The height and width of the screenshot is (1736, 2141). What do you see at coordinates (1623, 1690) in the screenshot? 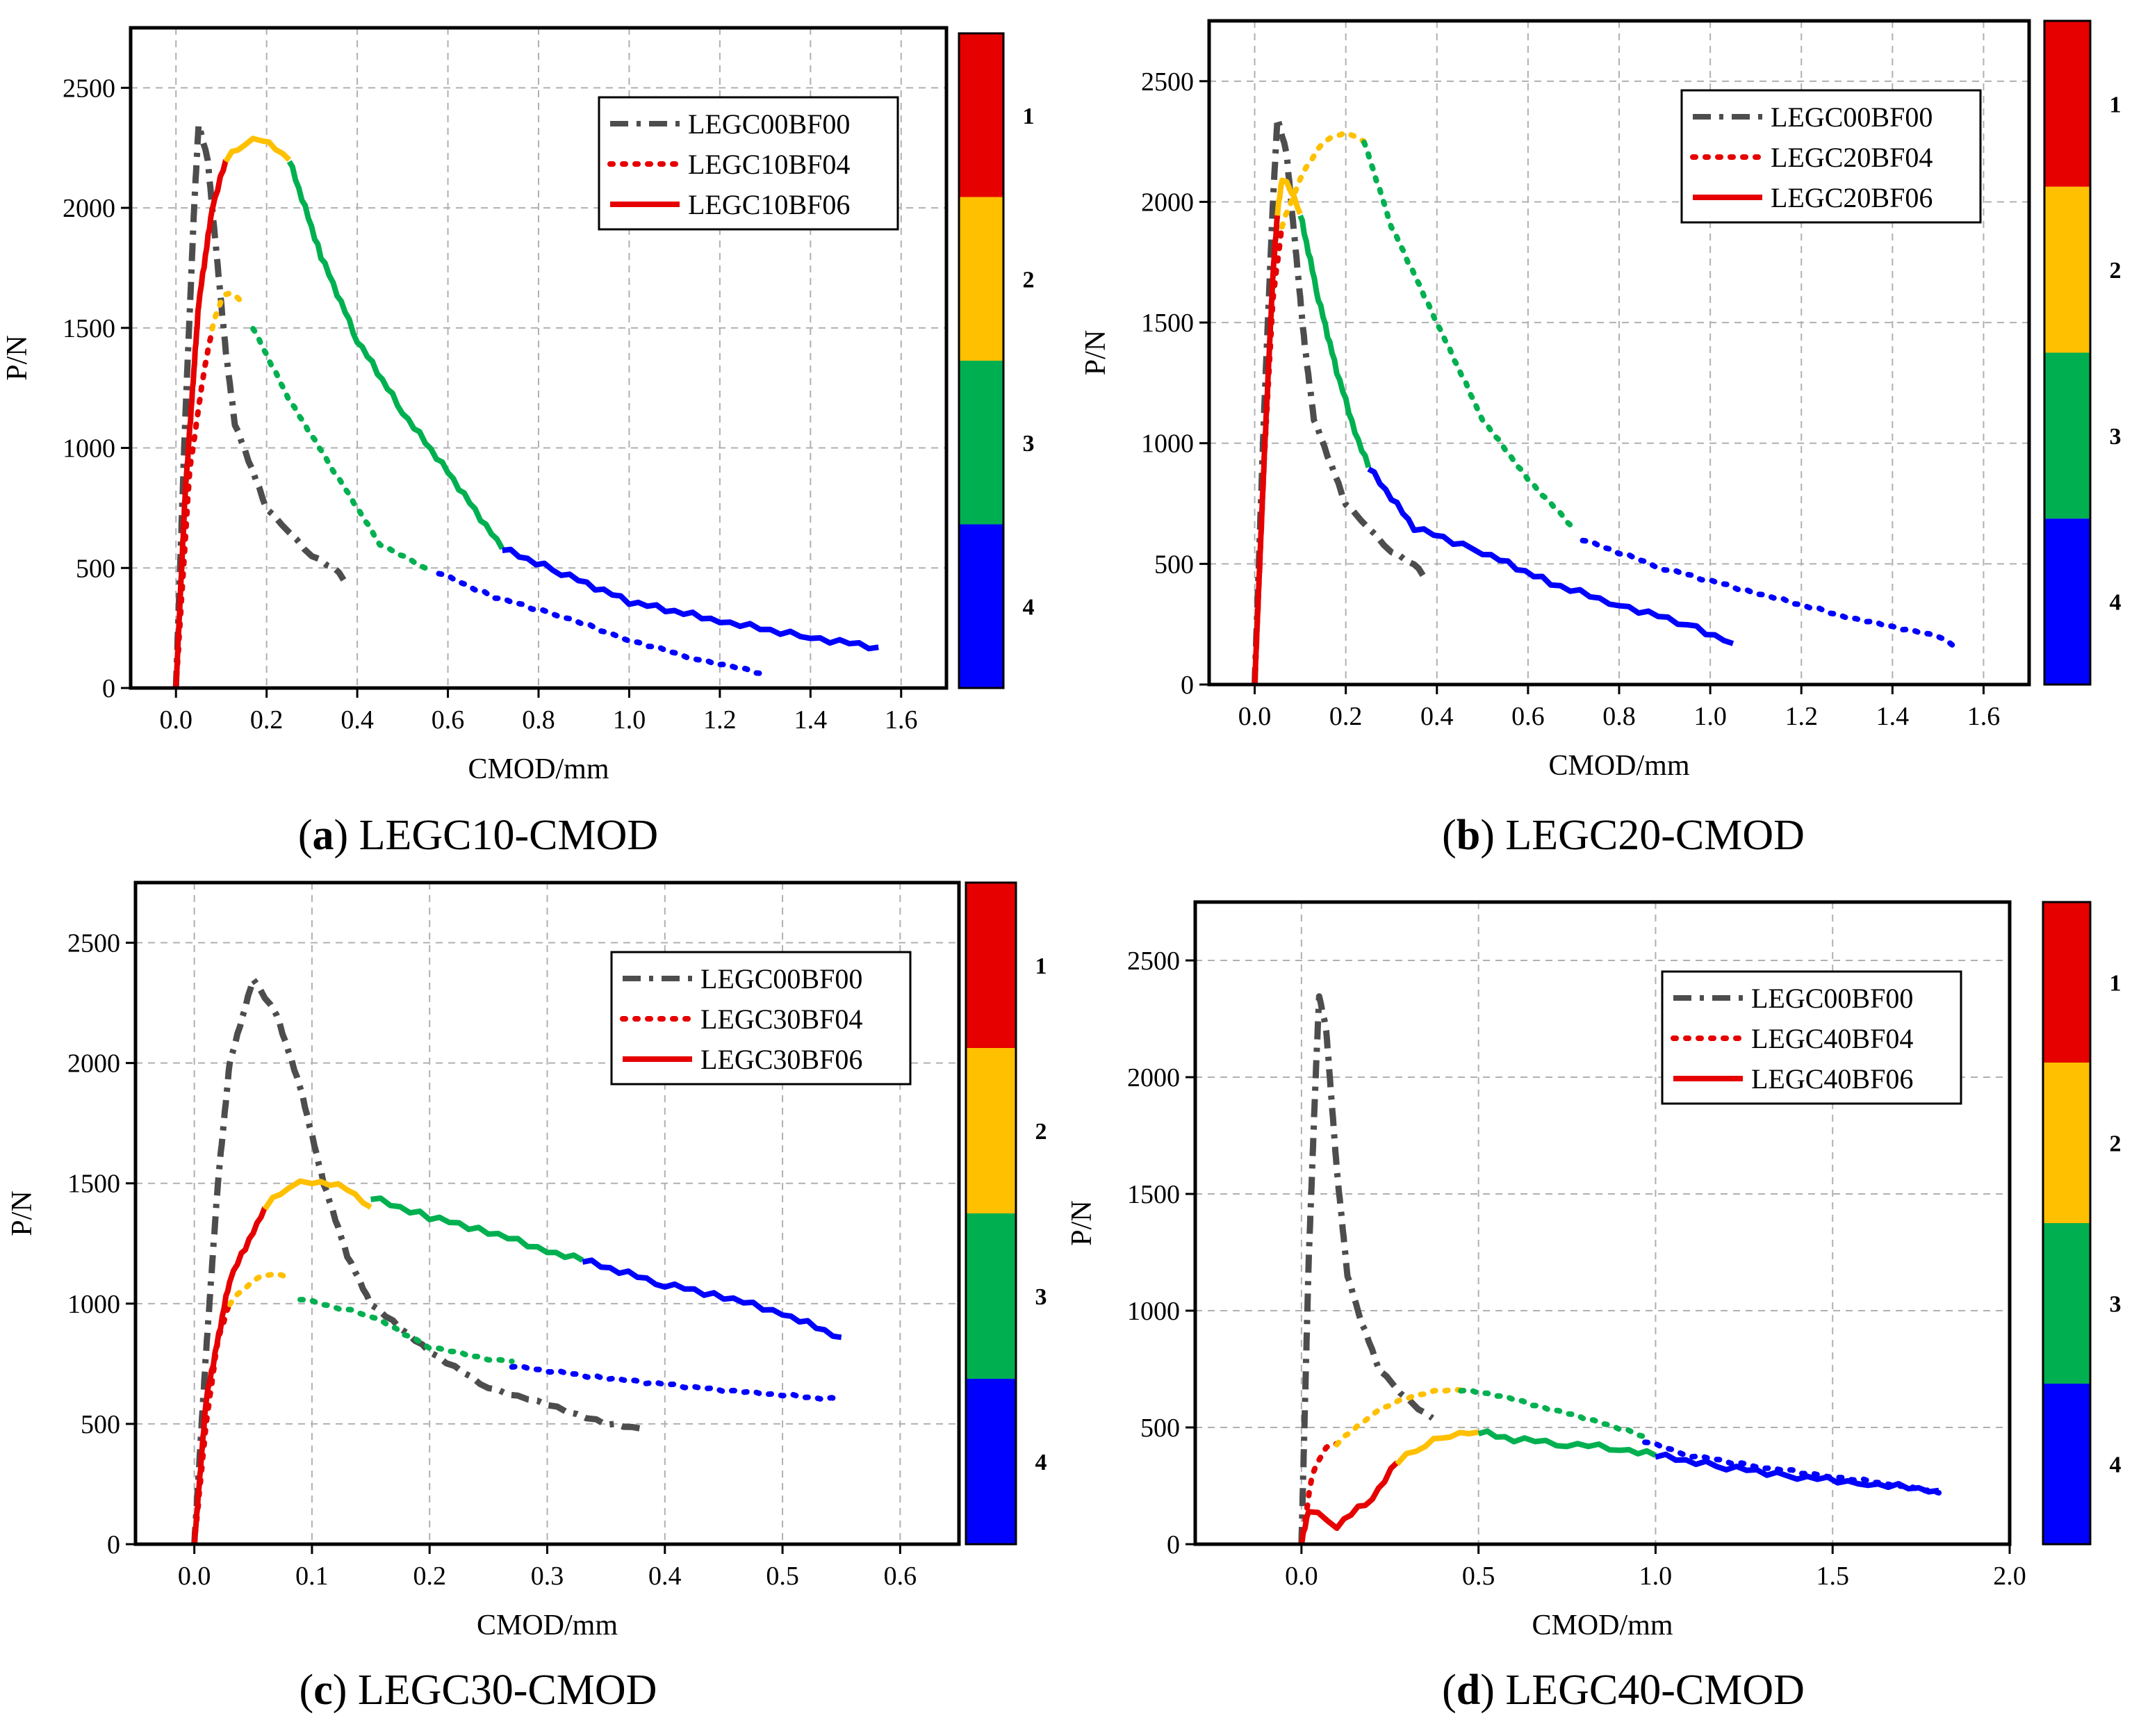
I see `caption-d: (d) LEGC40-CMOD` at bounding box center [1623, 1690].